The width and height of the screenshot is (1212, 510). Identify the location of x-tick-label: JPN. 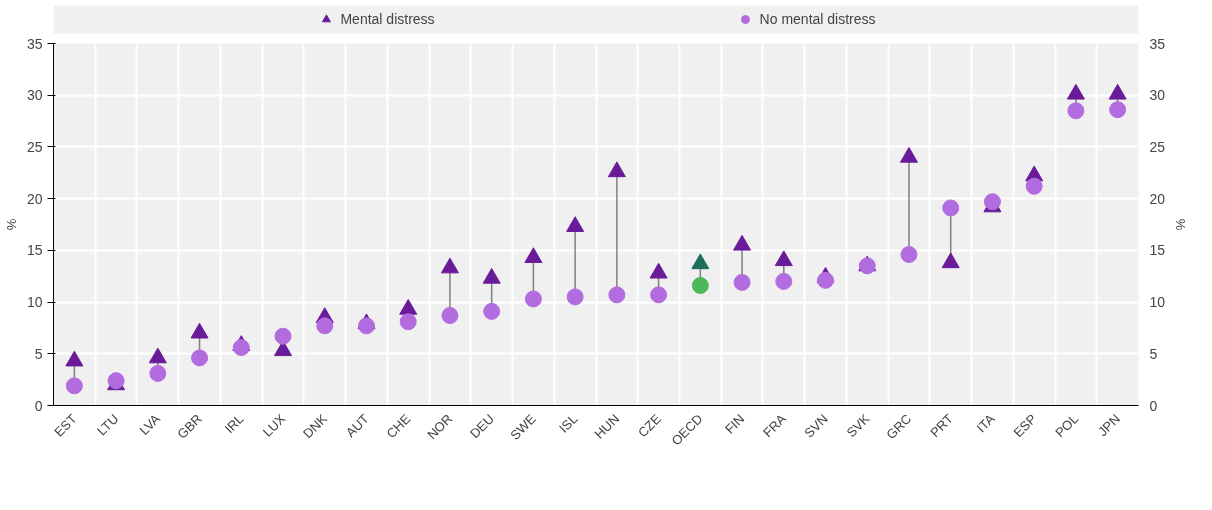
(1108, 425).